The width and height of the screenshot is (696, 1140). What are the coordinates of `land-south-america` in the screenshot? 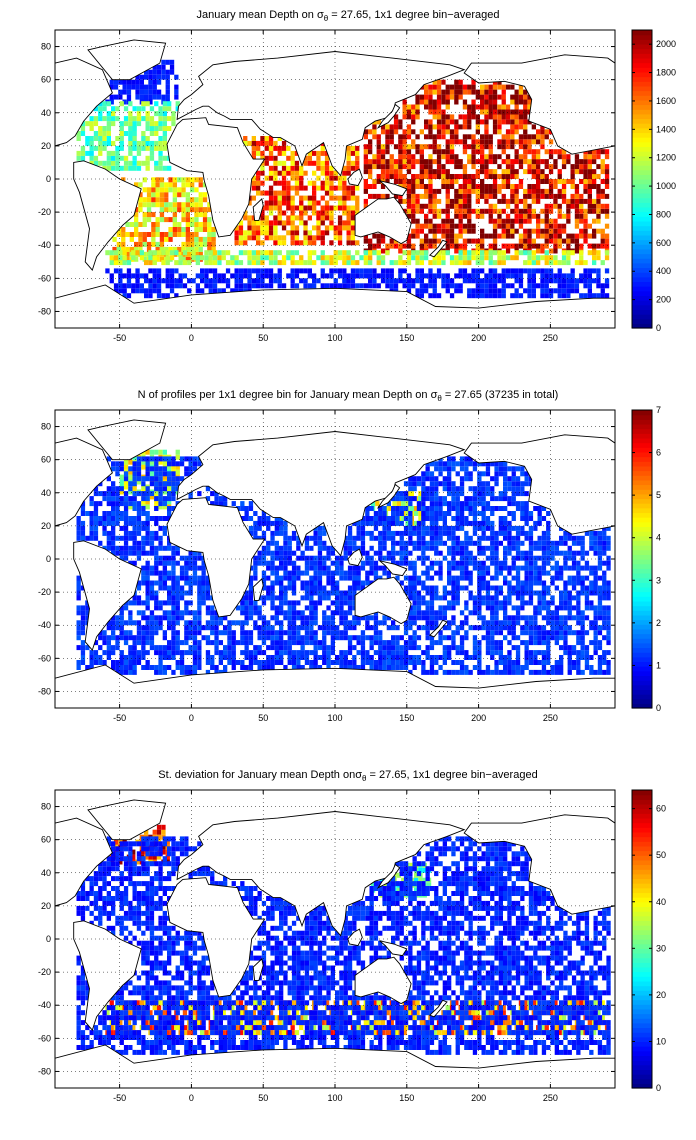 It's located at (107, 216).